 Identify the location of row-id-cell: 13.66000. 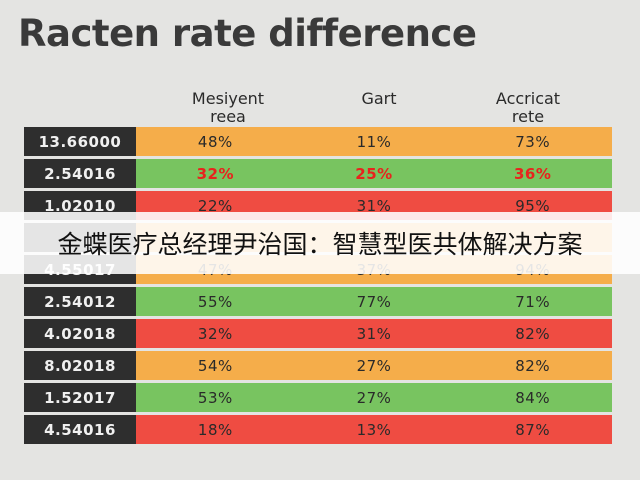
(80, 141).